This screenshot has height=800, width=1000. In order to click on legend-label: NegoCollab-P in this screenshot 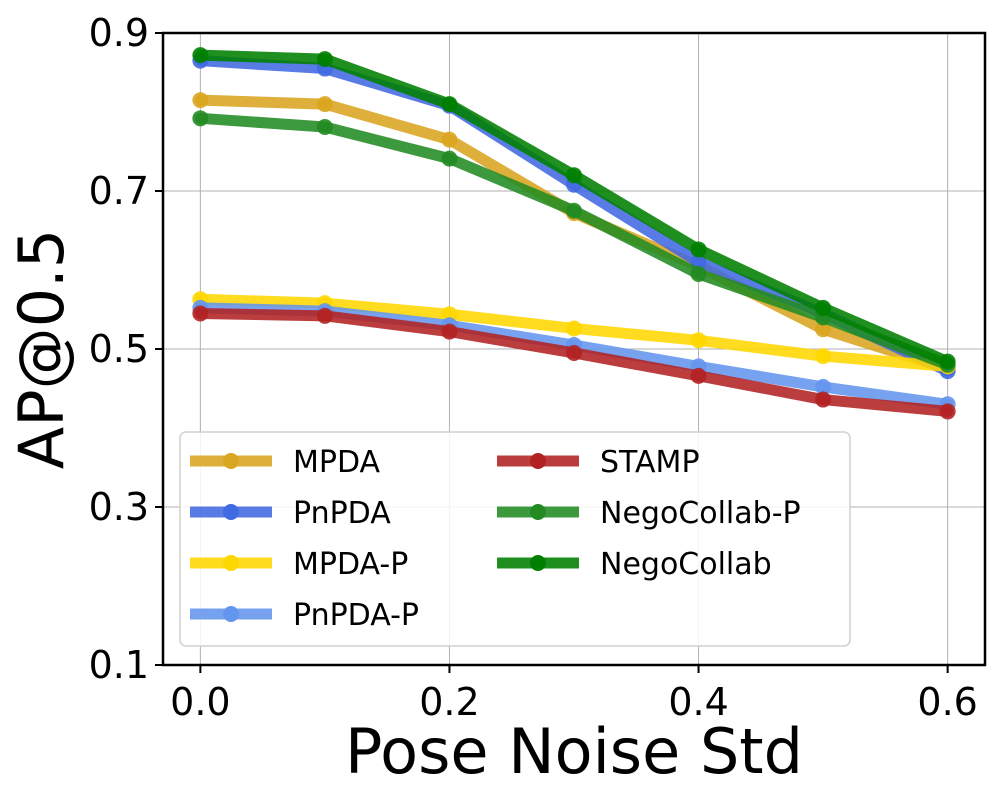, I will do `click(700, 513)`.